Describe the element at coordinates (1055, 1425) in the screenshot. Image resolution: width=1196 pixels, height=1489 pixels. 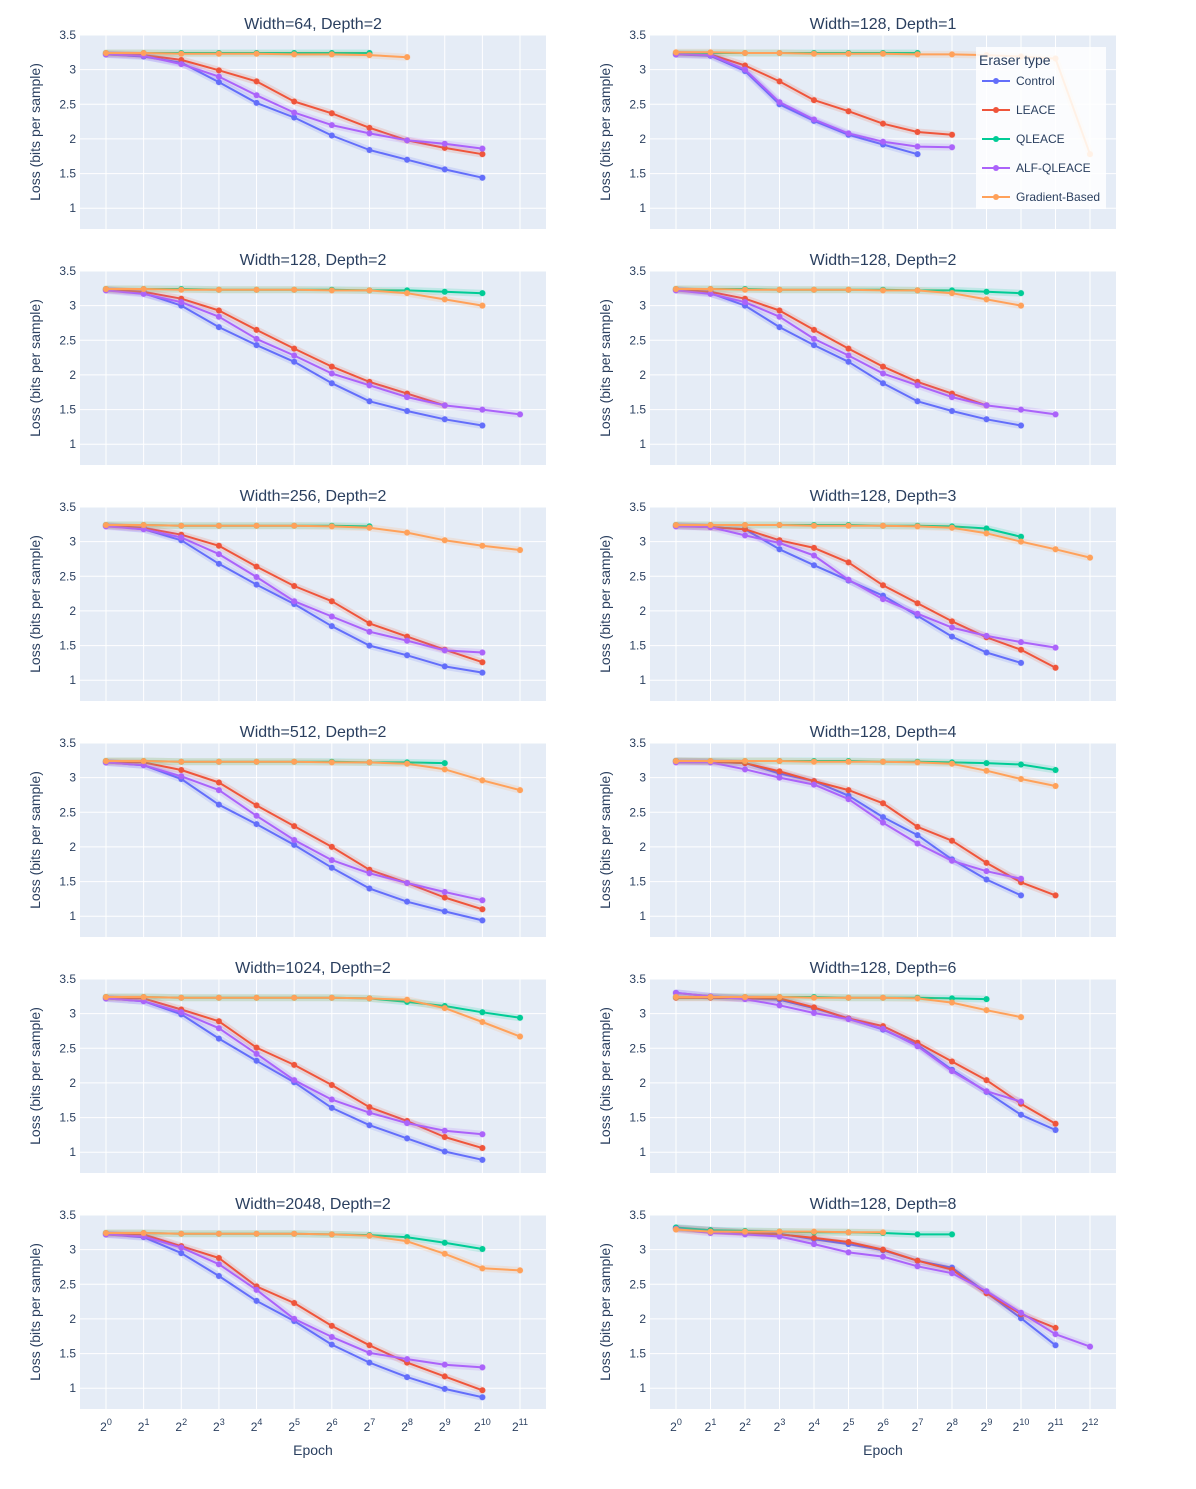
I see `x-tick-label: 211` at that location.